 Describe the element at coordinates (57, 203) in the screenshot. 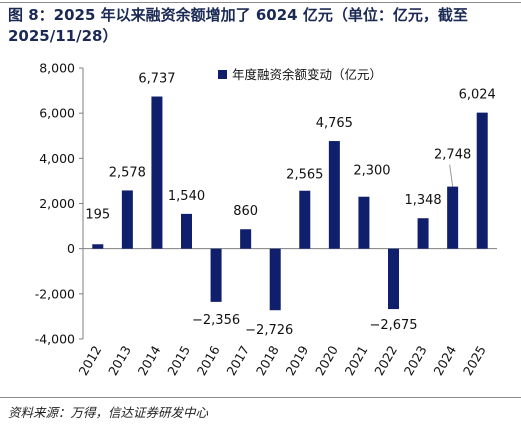

I see `y-tick-label-3: 2,000` at that location.